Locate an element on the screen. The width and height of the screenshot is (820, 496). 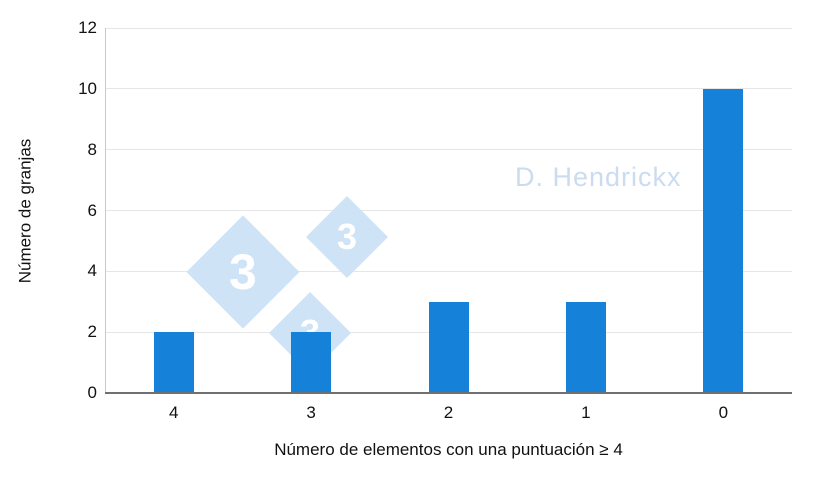
x-tick-label: 3 is located at coordinates (311, 412).